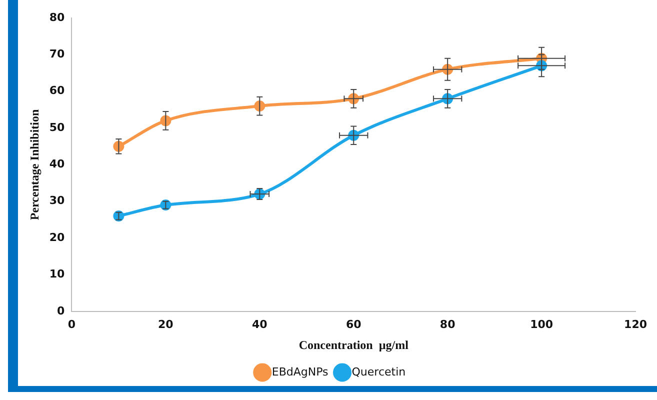  What do you see at coordinates (542, 324) in the screenshot?
I see `x-tick-label: 100` at bounding box center [542, 324].